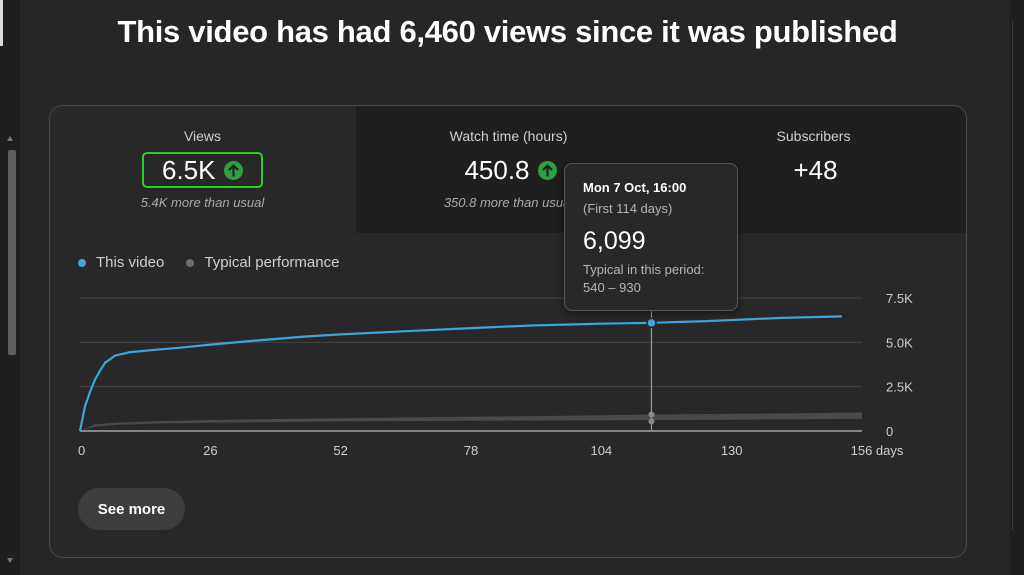  Describe the element at coordinates (471, 450) in the screenshot. I see `x-tick-label: 78` at that location.